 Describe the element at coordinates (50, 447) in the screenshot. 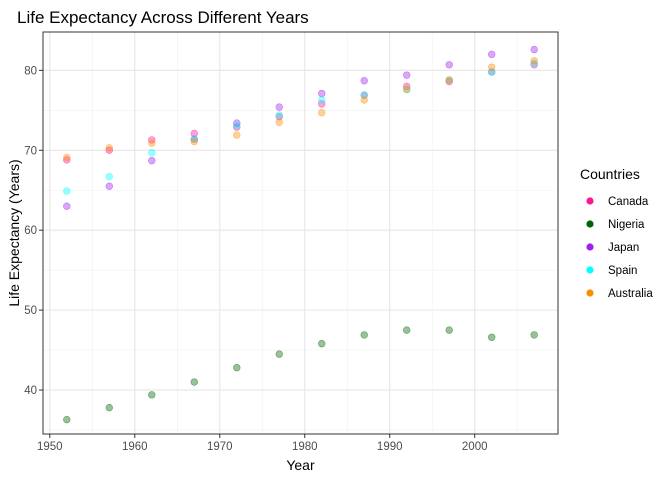

I see `x-tick-label: 1950` at that location.